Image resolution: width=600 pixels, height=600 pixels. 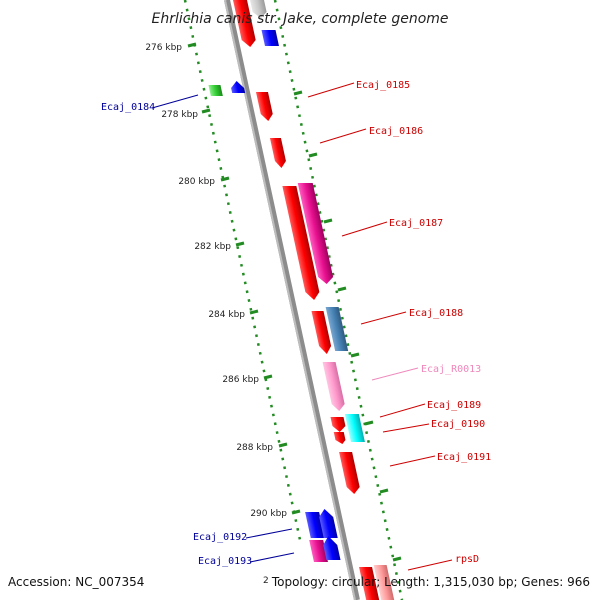 I want to click on gene-feature-ecaj-0189-b, so click(x=339, y=438).